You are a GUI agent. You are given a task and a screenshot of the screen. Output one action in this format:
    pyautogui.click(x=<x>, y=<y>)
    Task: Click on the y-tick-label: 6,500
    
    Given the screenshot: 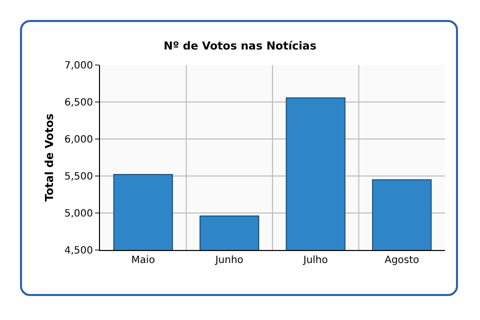 What is the action you would take?
    pyautogui.click(x=78, y=103)
    